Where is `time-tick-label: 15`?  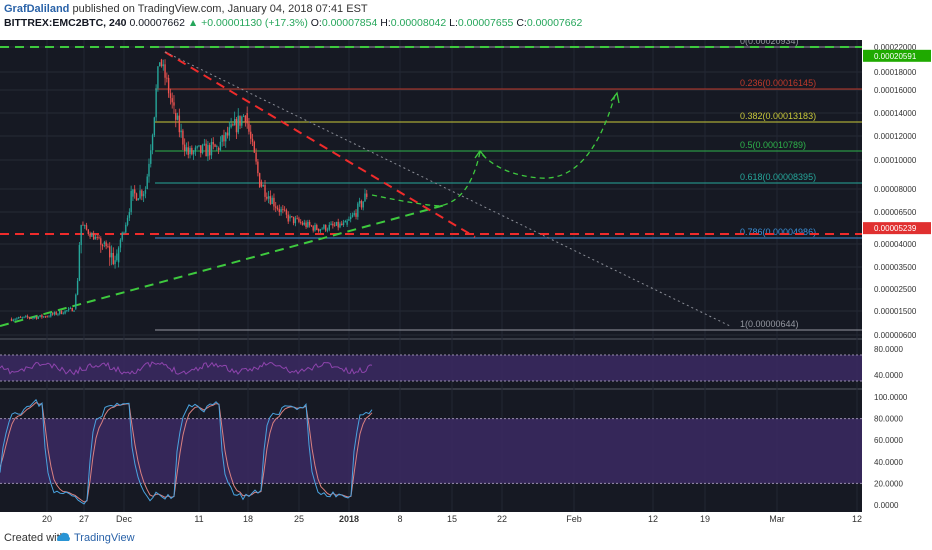 time-tick-label: 15 is located at coordinates (452, 519).